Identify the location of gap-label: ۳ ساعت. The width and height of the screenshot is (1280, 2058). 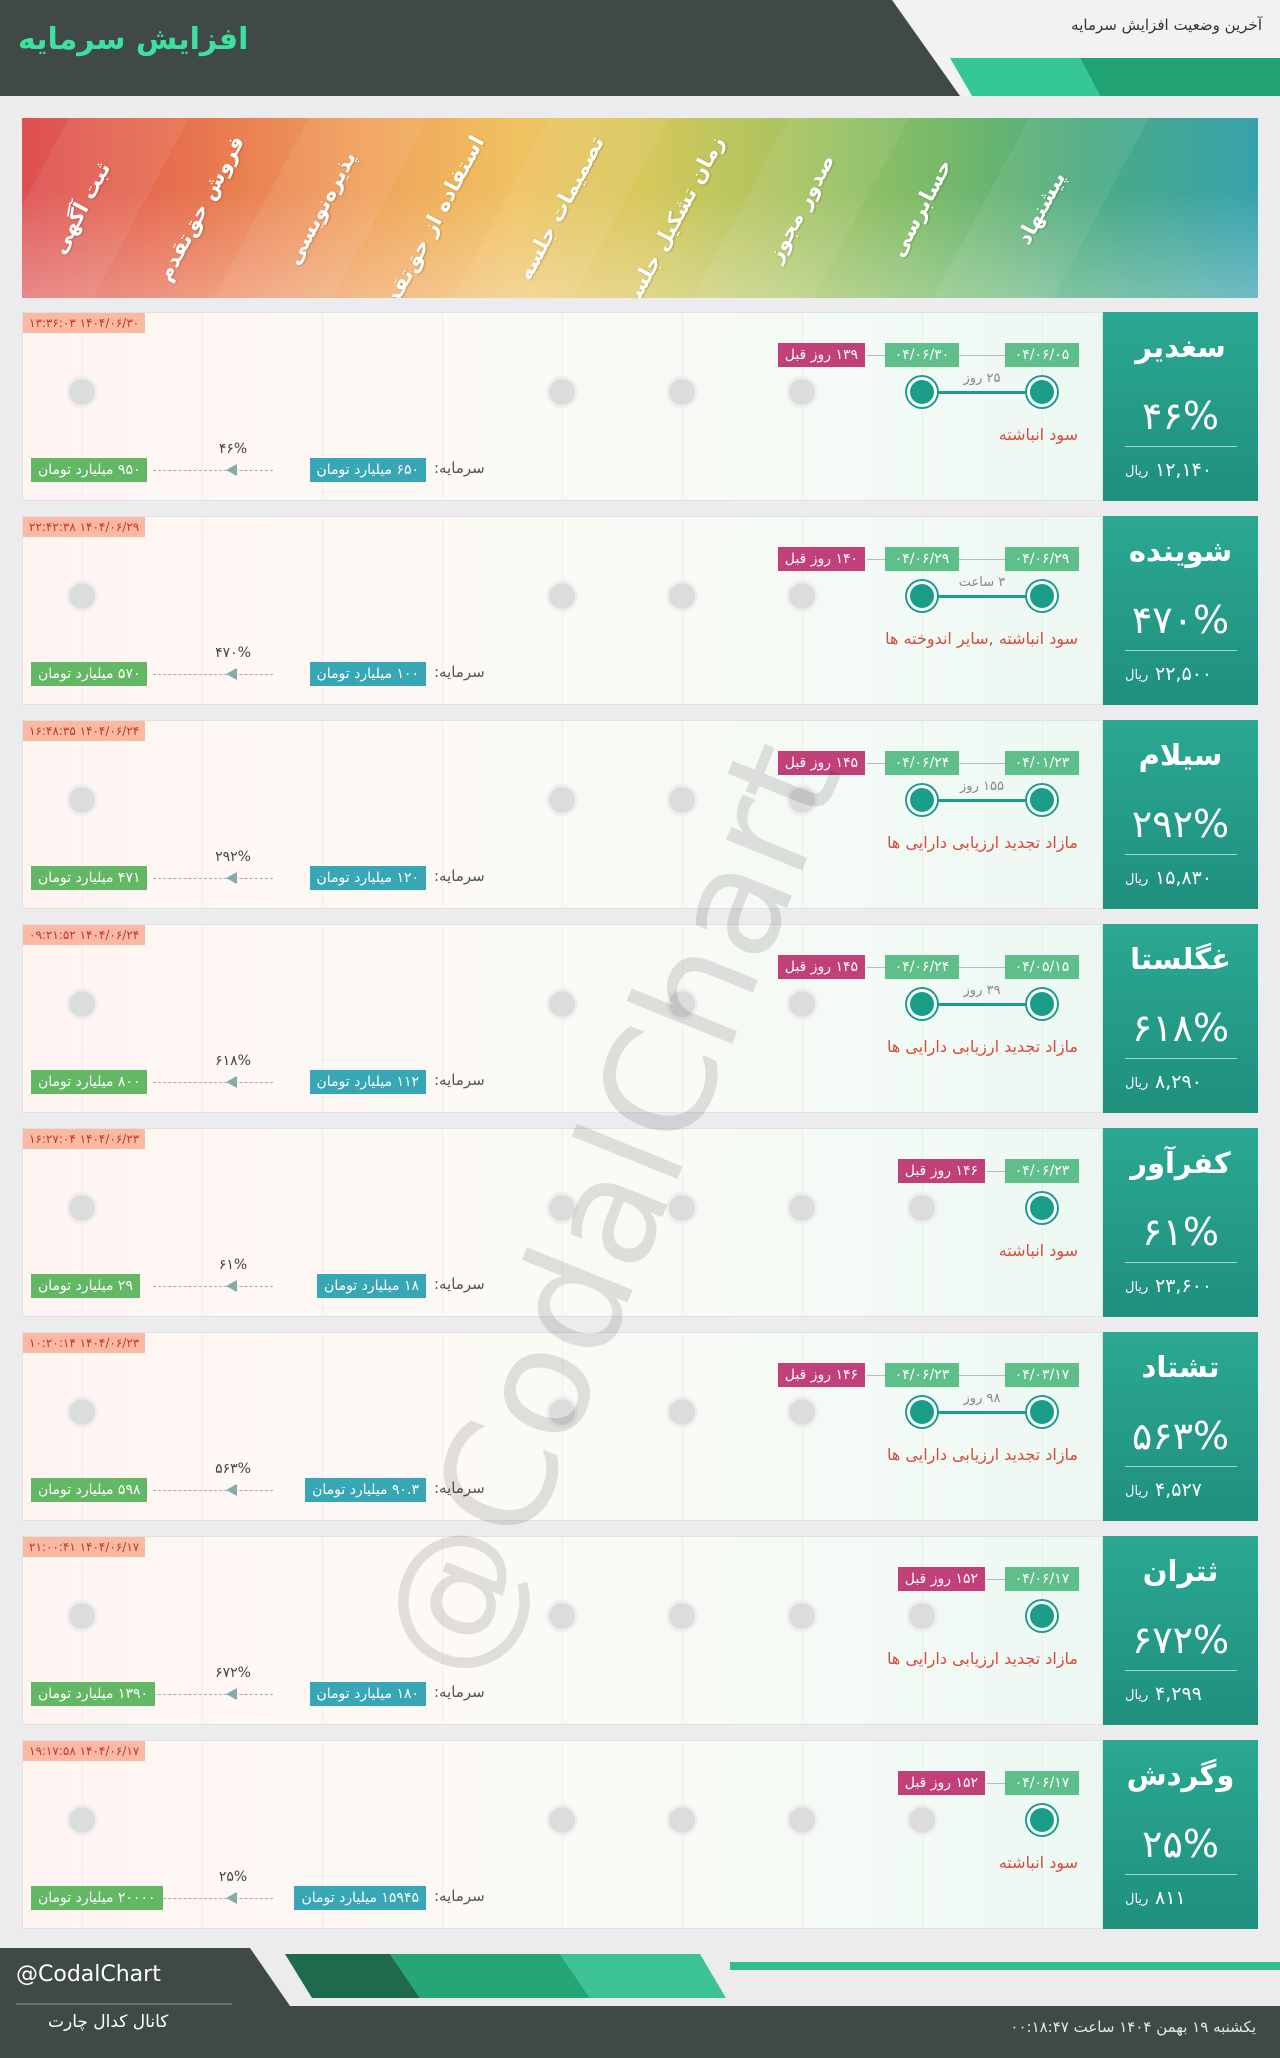
(982, 582).